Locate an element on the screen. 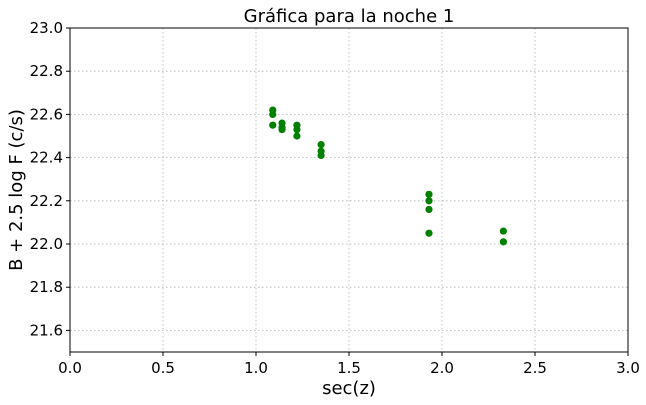  y-tick-label: 22.2 is located at coordinates (46, 201).